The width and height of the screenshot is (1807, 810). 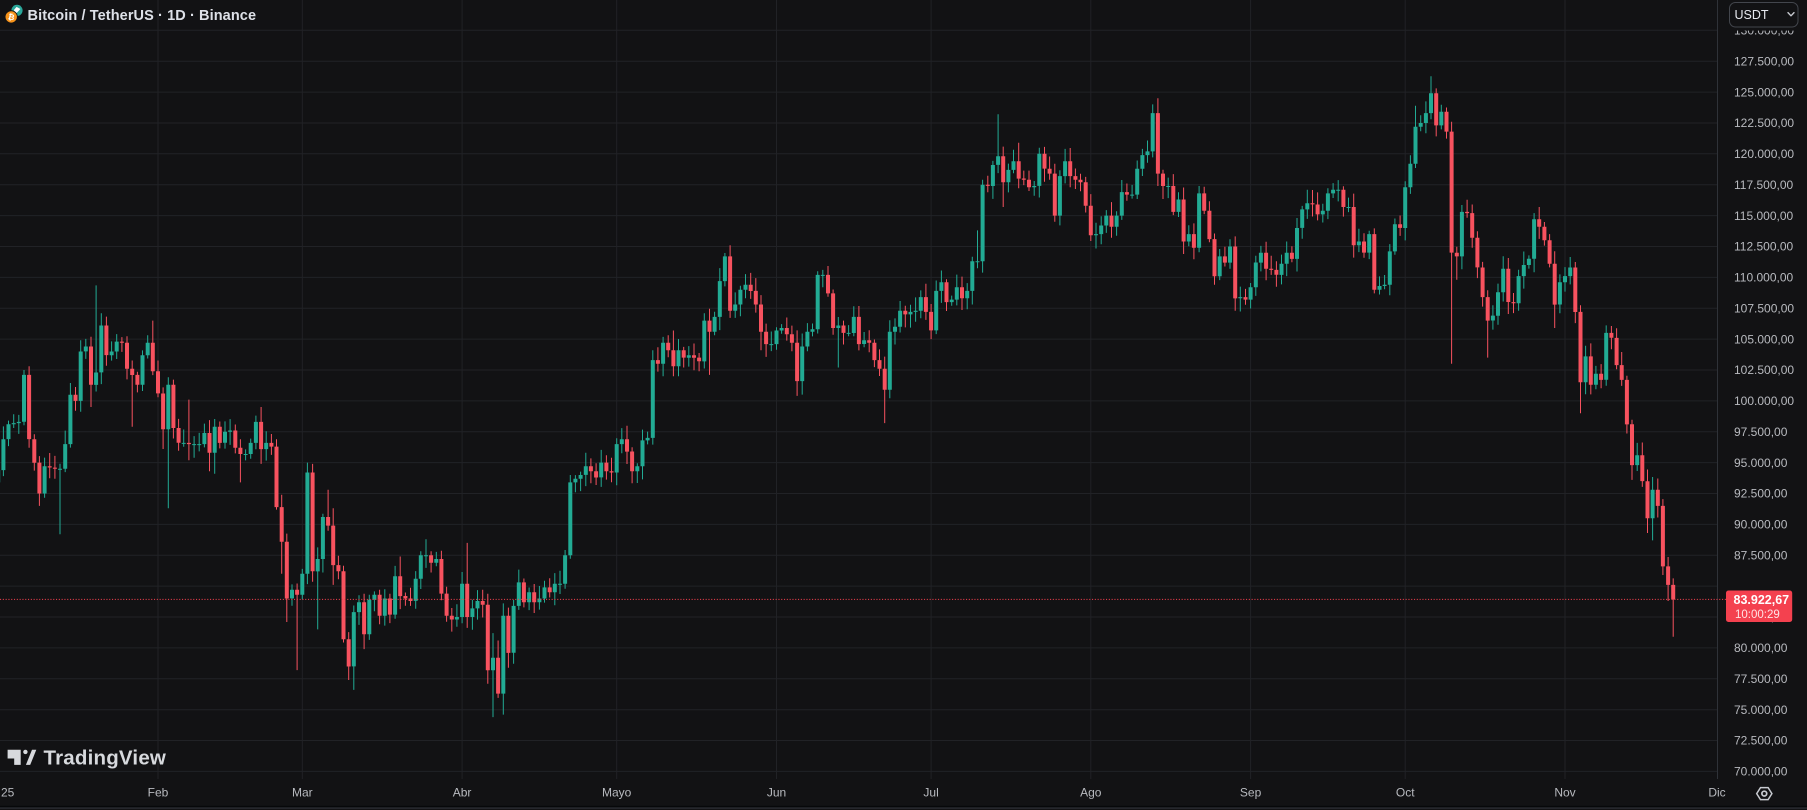 What do you see at coordinates (1091, 793) in the screenshot?
I see `svg-text: Ago` at bounding box center [1091, 793].